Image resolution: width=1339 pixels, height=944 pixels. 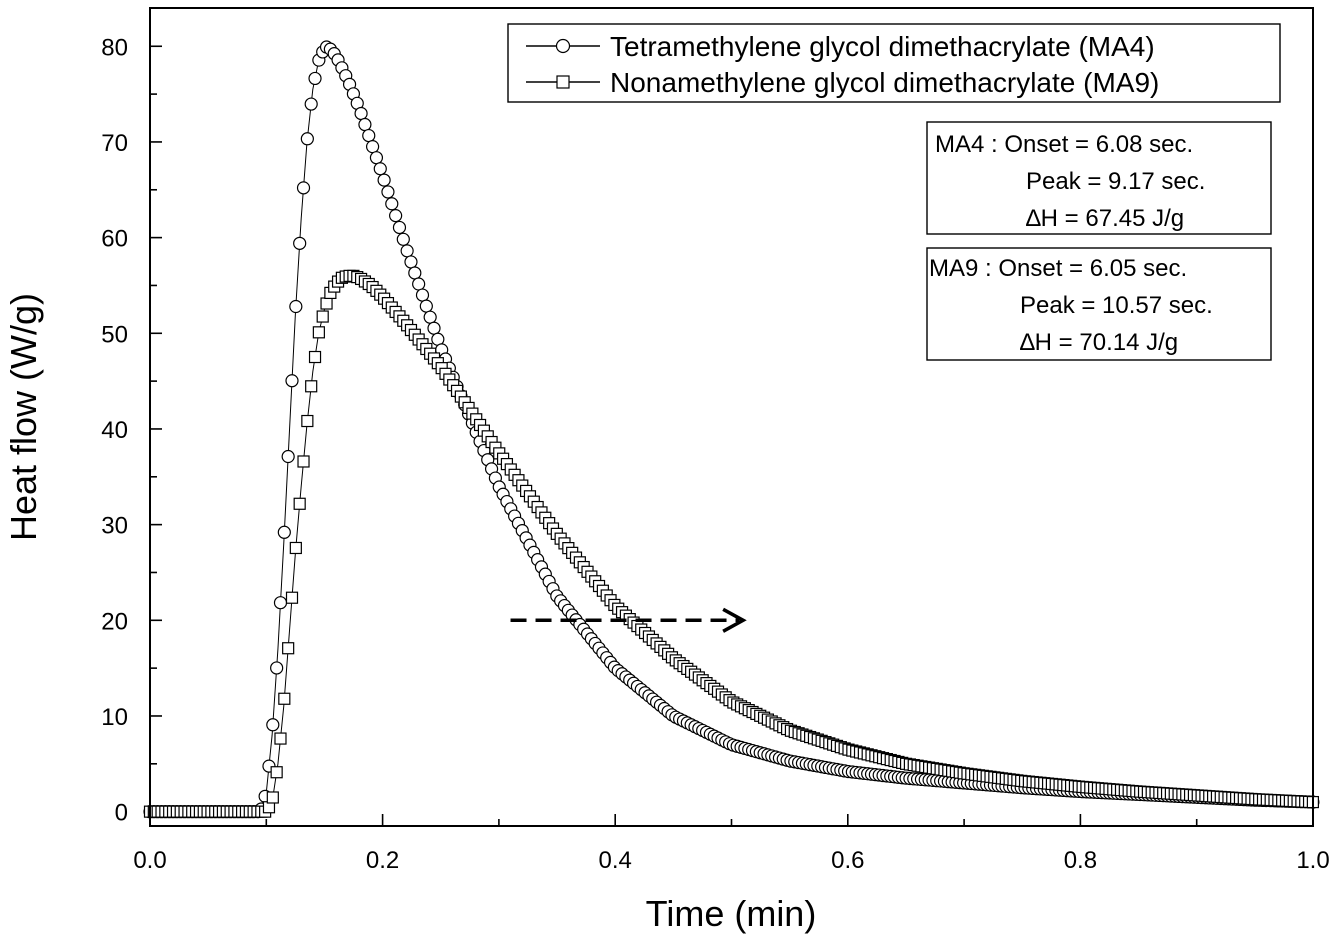 I want to click on x-tick-label: 0.4, so click(x=615, y=860).